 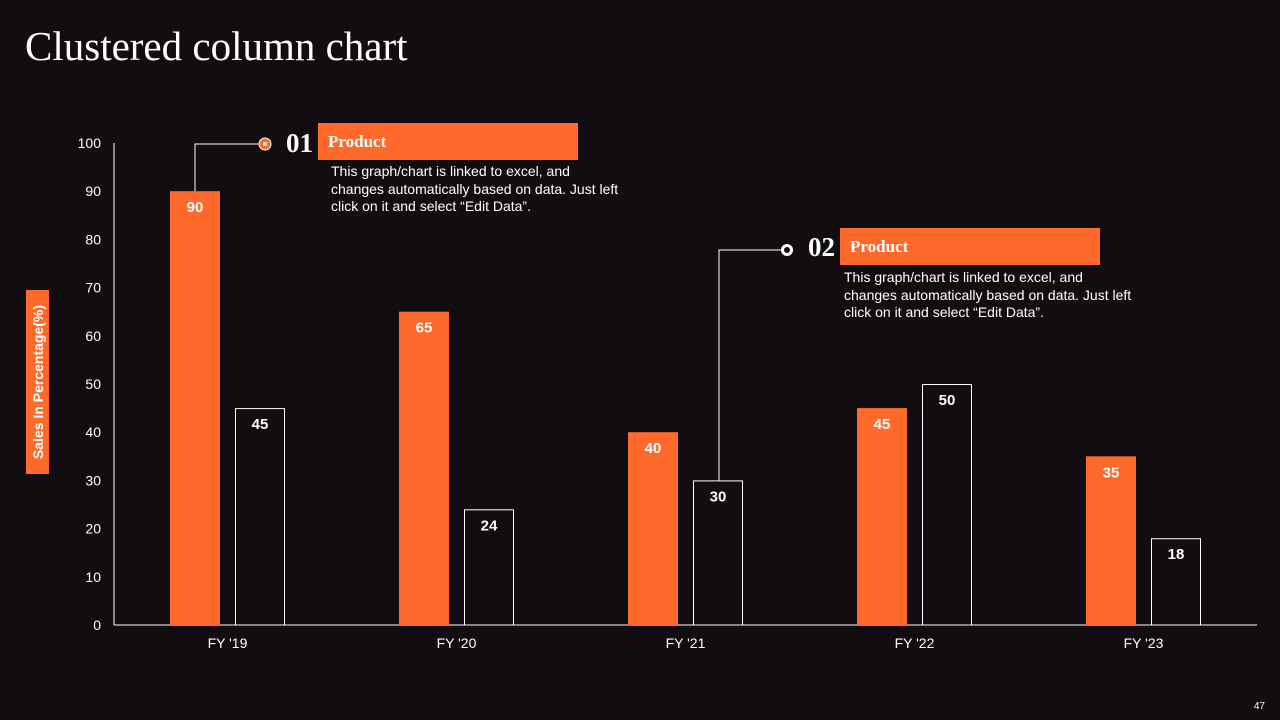 I want to click on orange-dot-icon-center, so click(x=265, y=144).